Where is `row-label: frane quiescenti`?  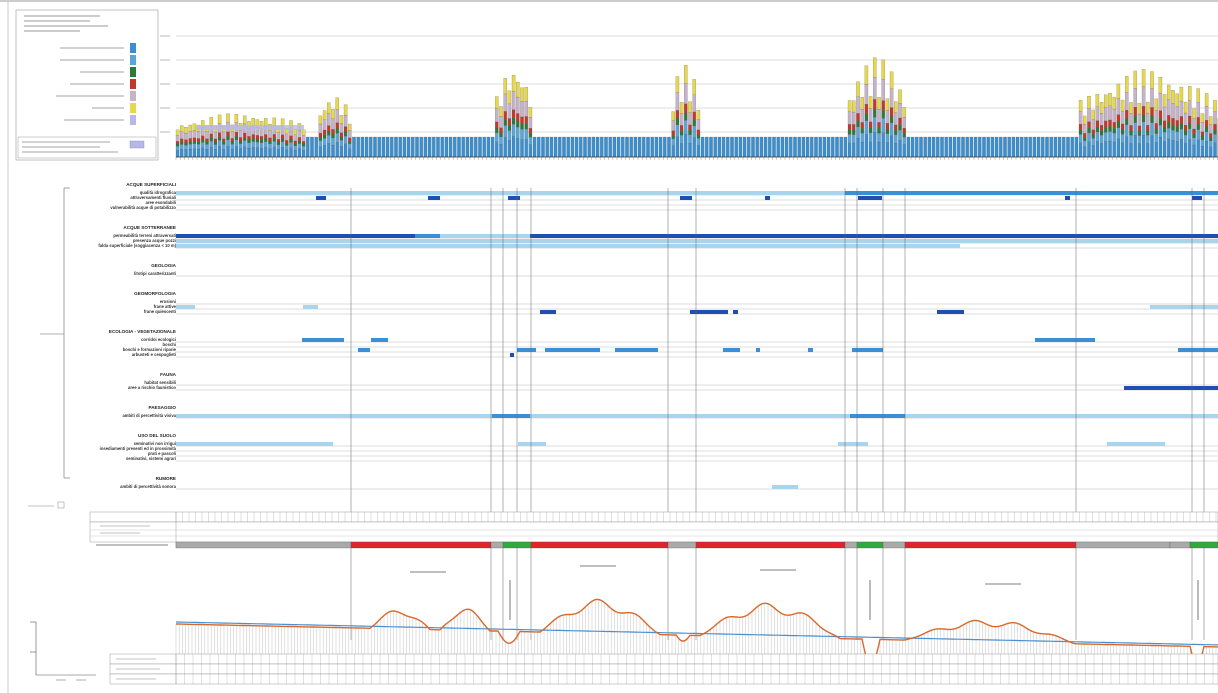 row-label: frane quiescenti is located at coordinates (160, 311).